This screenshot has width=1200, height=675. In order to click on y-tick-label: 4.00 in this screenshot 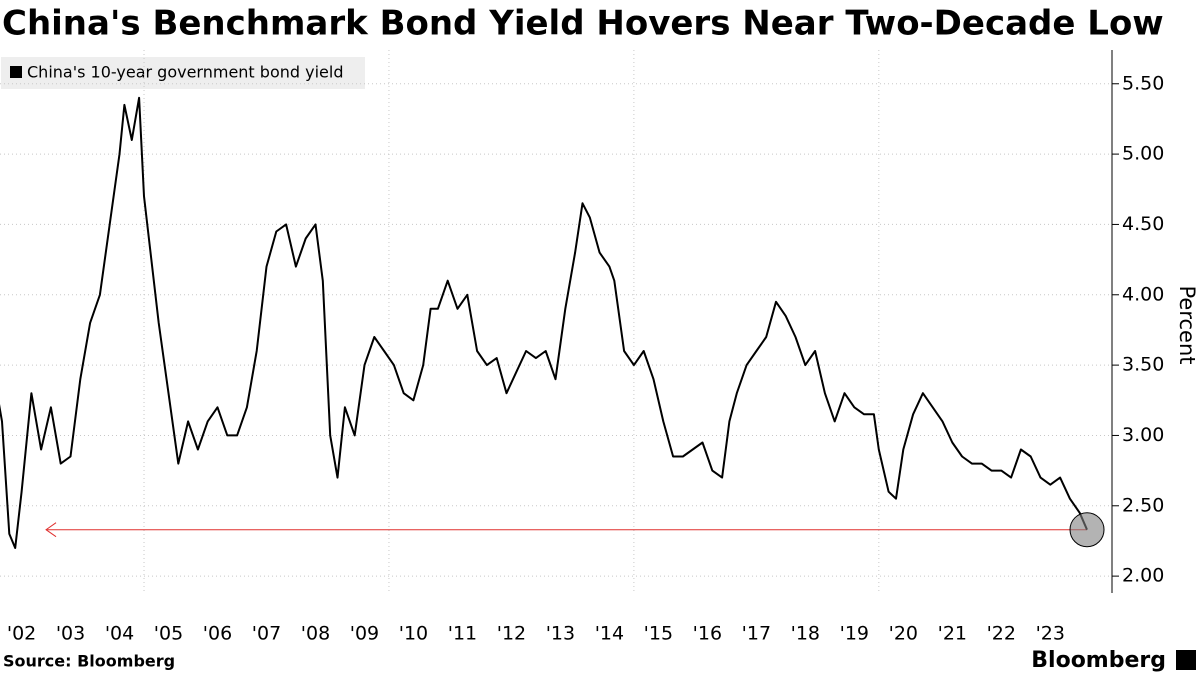, I will do `click(1143, 294)`.